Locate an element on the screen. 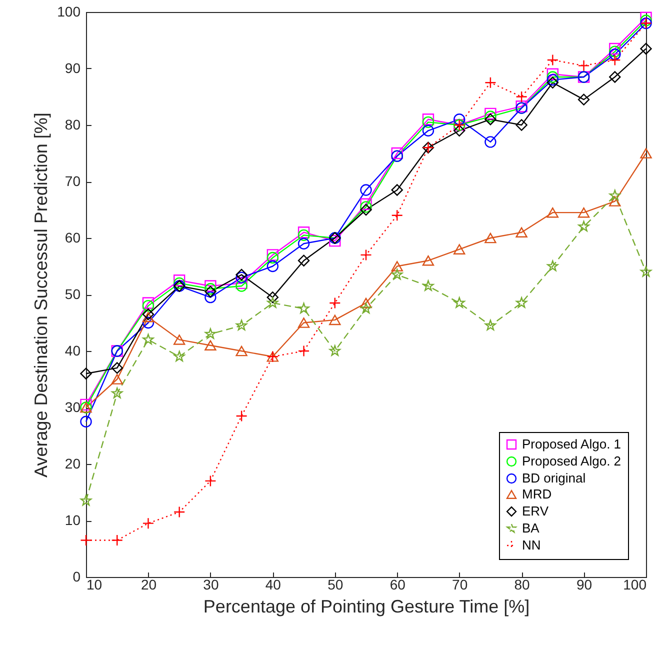 The width and height of the screenshot is (662, 646). legend-label: ERV is located at coordinates (535, 511).